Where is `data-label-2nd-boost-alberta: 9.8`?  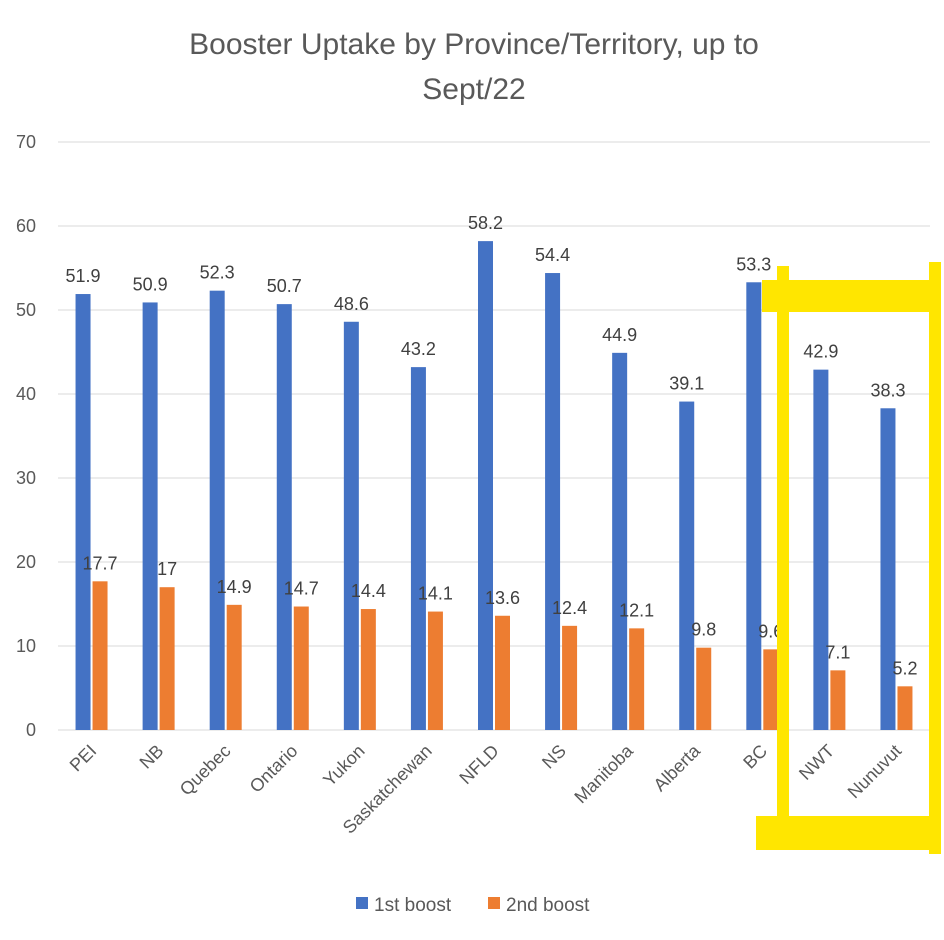
data-label-2nd-boost-alberta: 9.8 is located at coordinates (703, 630).